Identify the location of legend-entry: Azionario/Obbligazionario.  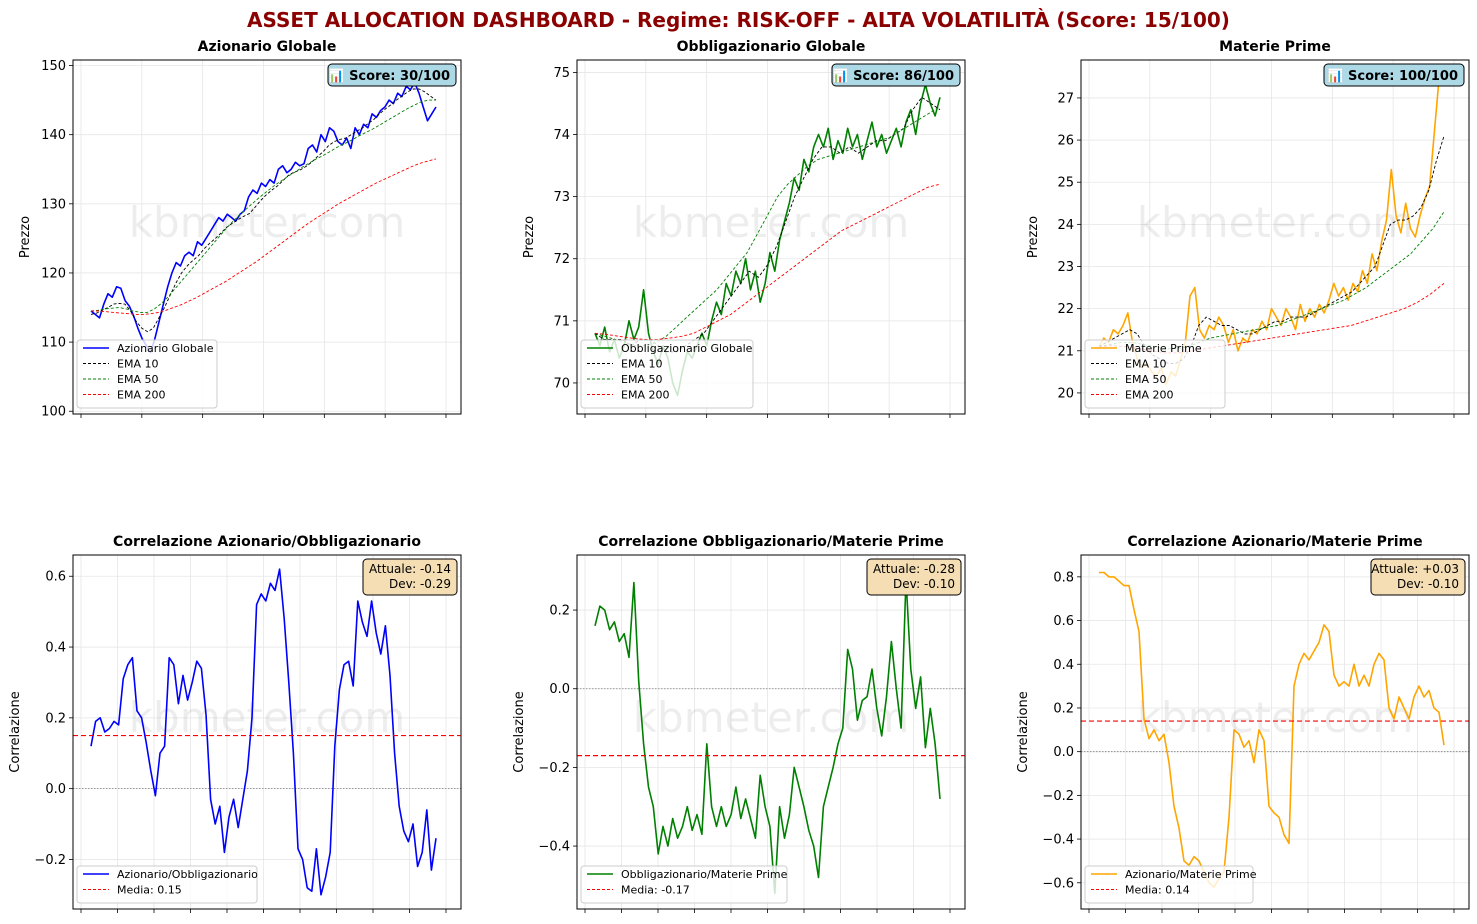
(187, 874).